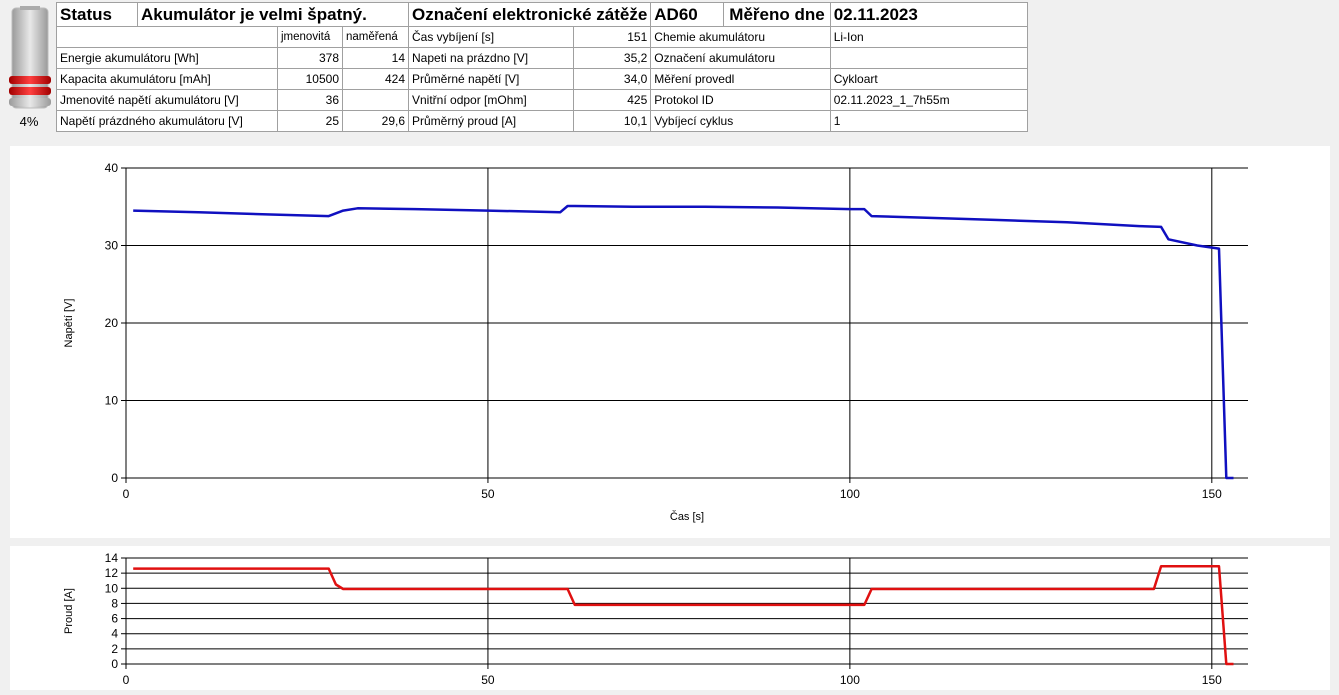 Image resolution: width=1339 pixels, height=695 pixels. I want to click on y-axis-label: Napětí [V], so click(69, 323).